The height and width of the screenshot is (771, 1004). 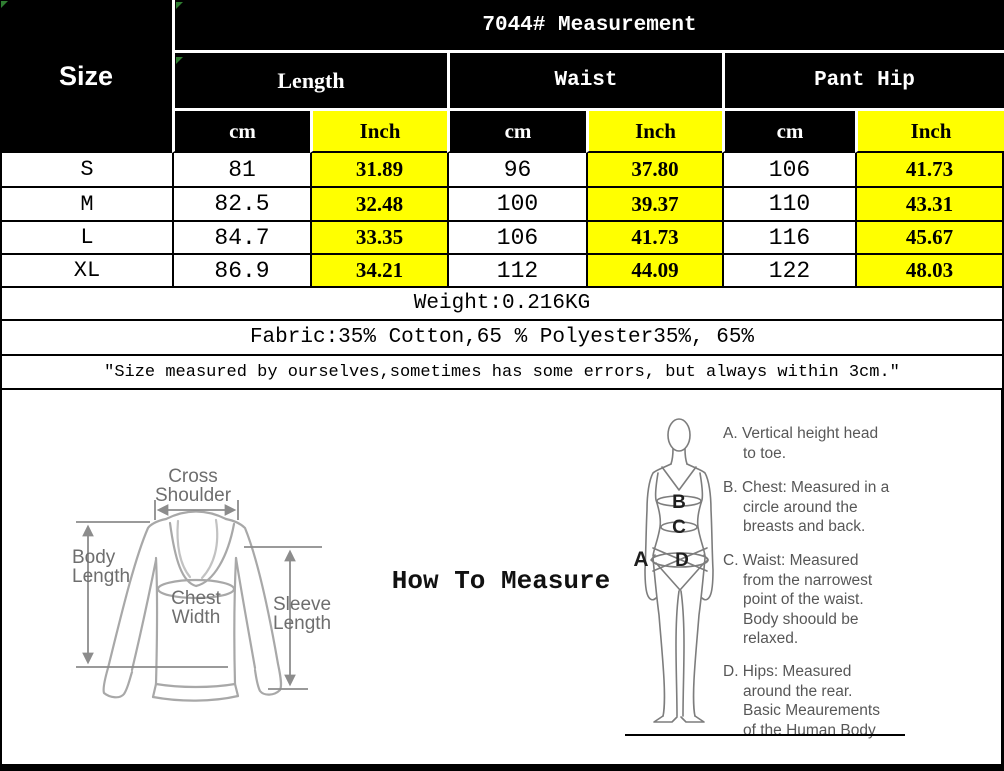 I want to click on instruction-line: D. Hips: Measured, so click(x=787, y=671).